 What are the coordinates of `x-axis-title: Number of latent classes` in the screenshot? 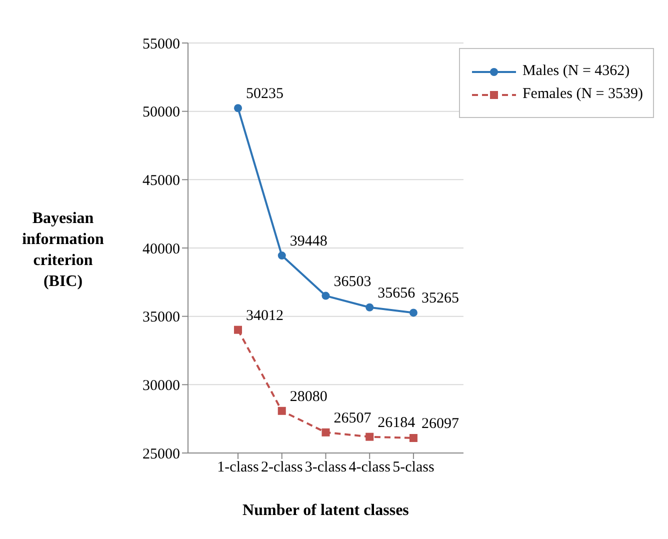 It's located at (325, 510).